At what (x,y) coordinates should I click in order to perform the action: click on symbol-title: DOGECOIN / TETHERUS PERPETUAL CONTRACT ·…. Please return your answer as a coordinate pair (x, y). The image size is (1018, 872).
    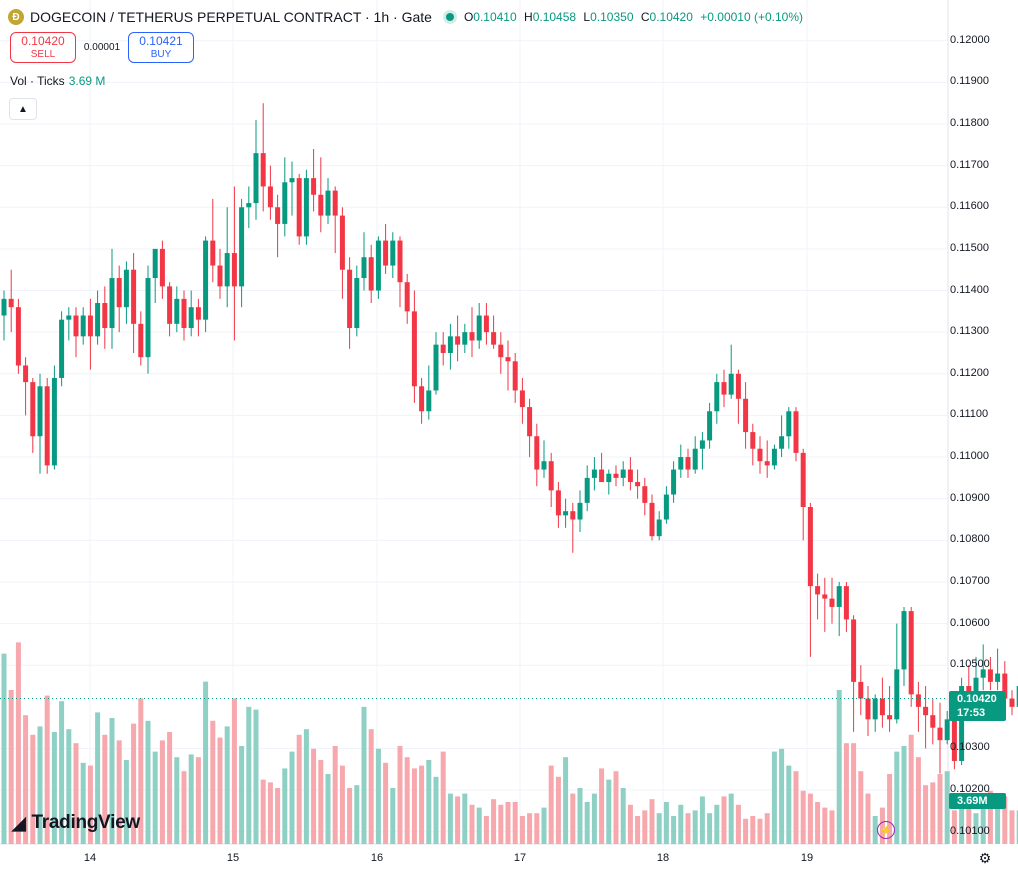
    Looking at the image, I should click on (231, 17).